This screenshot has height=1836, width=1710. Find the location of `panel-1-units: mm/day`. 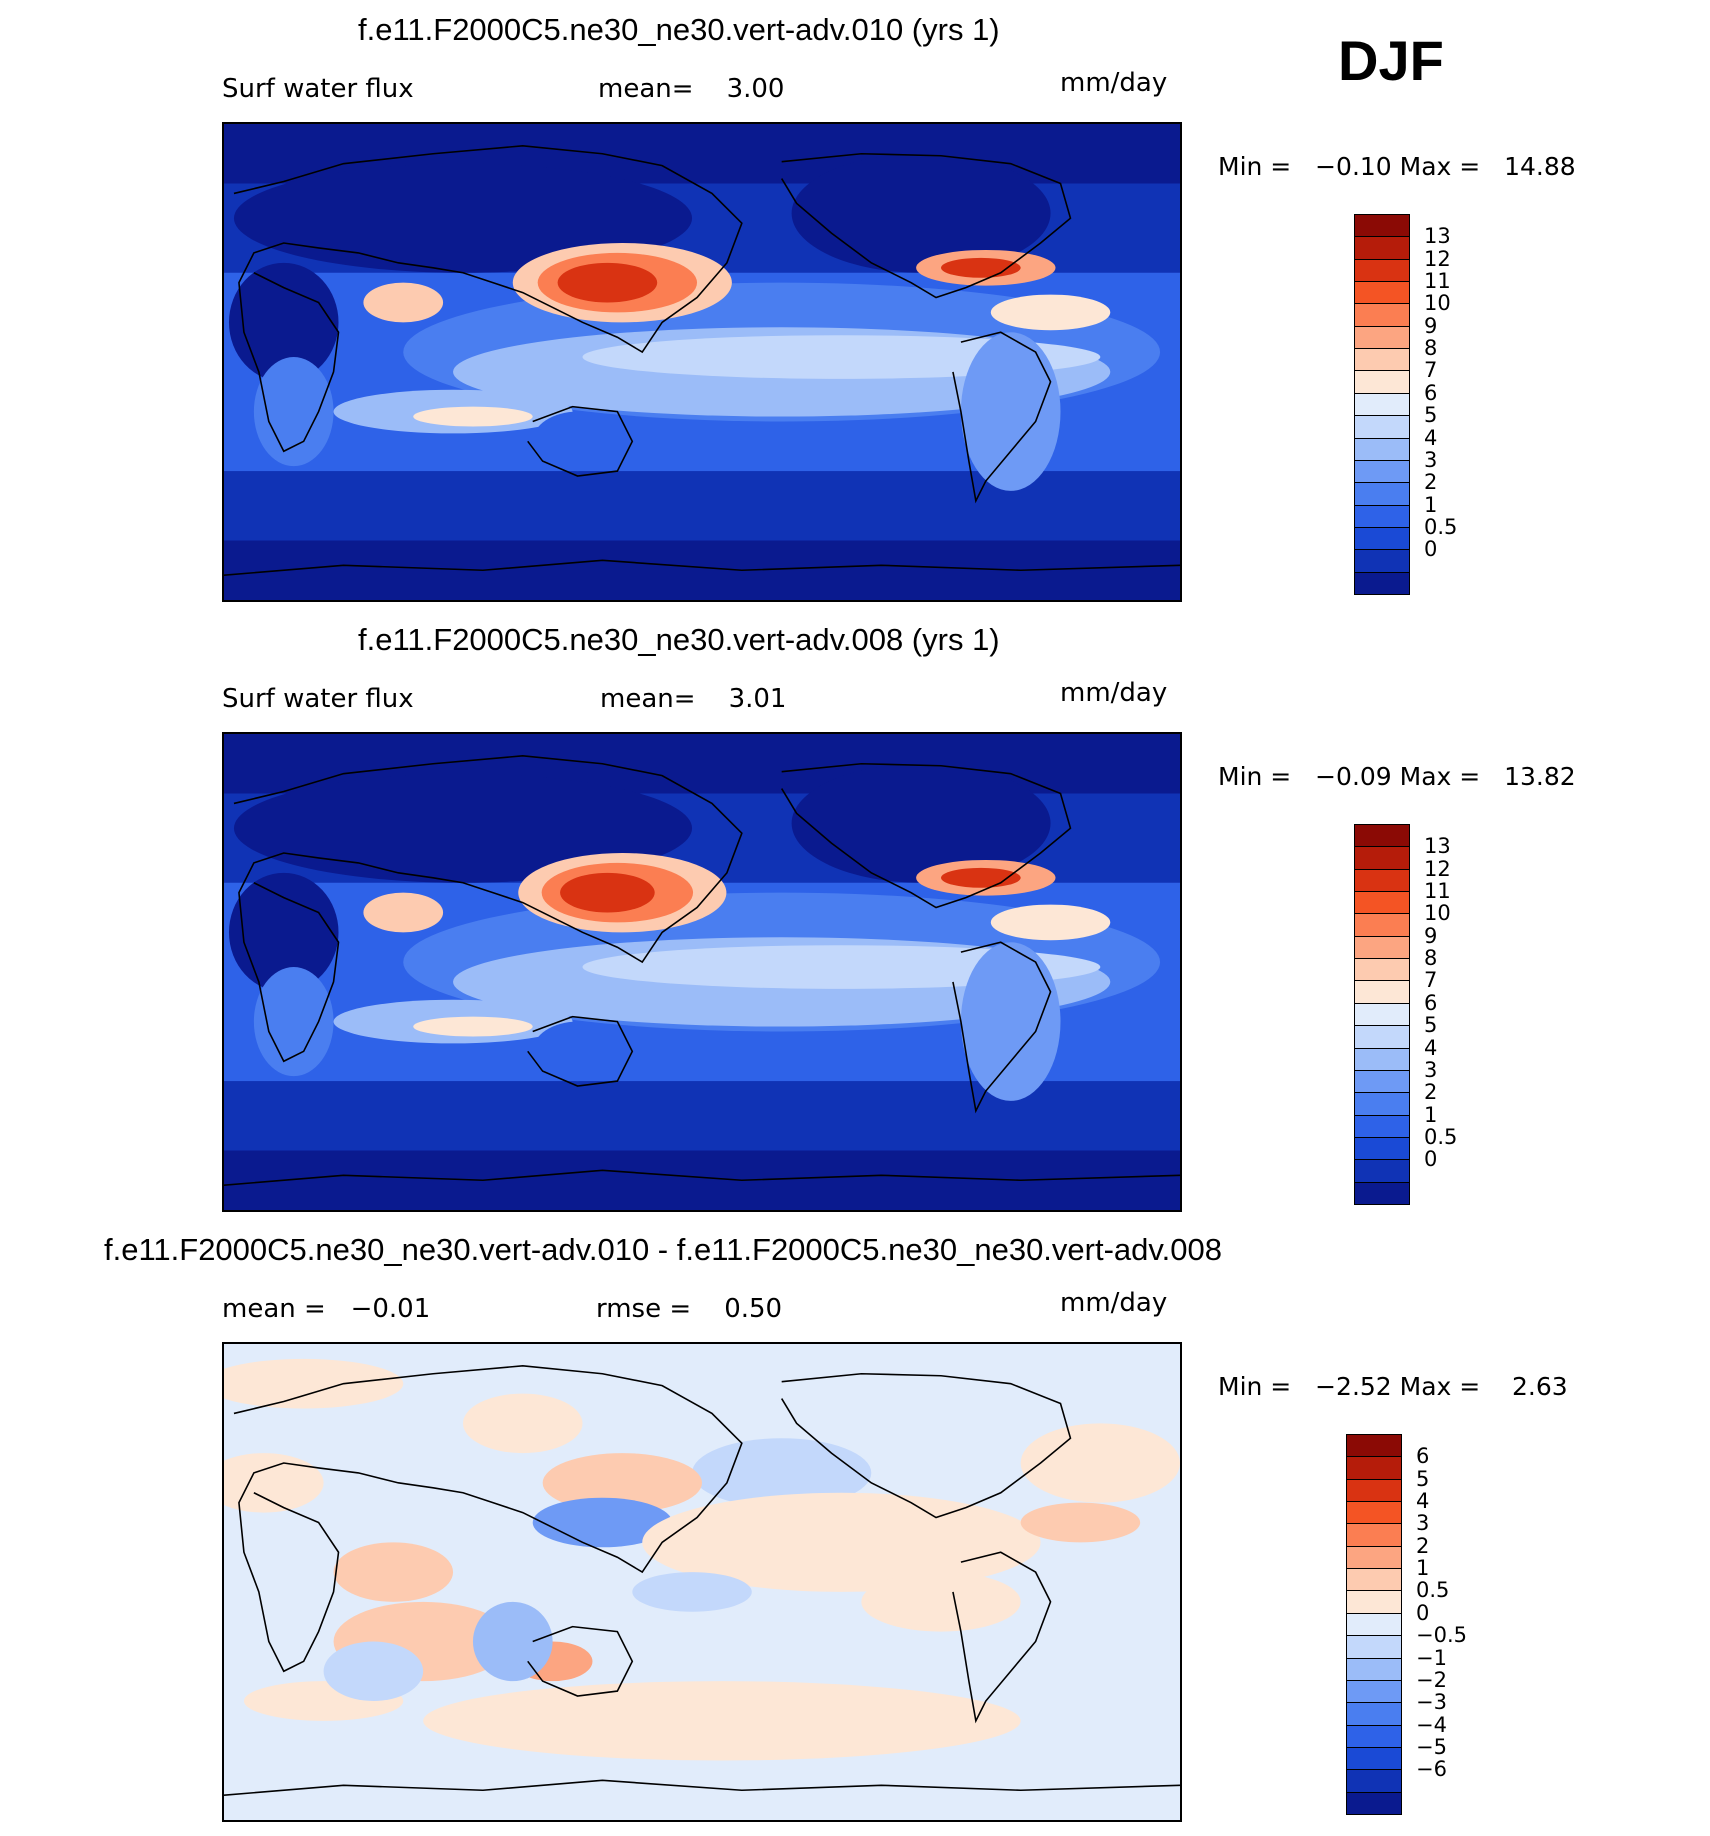

panel-1-units: mm/day is located at coordinates (1114, 83).